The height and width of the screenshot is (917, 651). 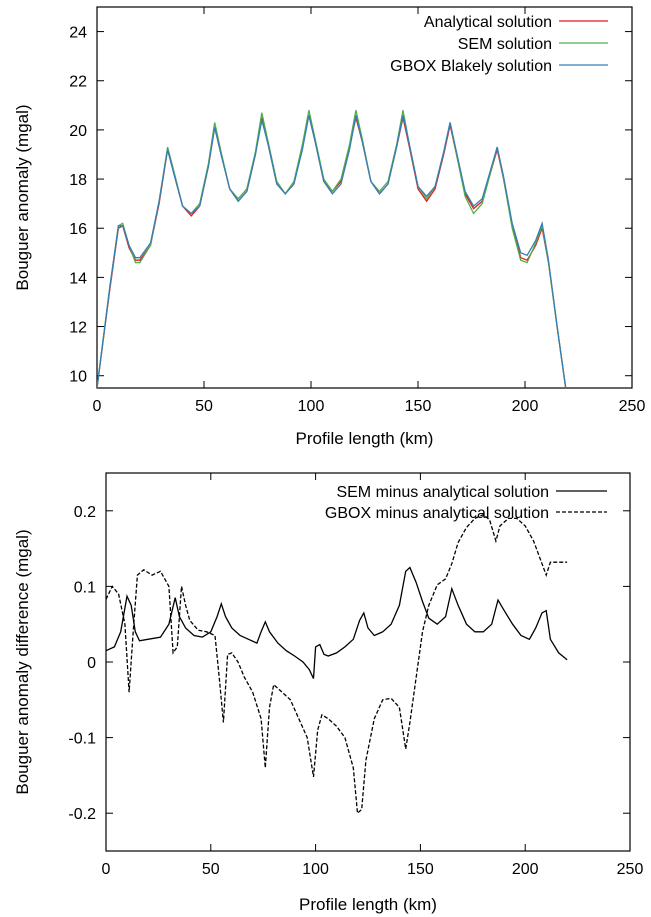 I want to click on y-tick-label: -0.1, so click(x=82, y=739).